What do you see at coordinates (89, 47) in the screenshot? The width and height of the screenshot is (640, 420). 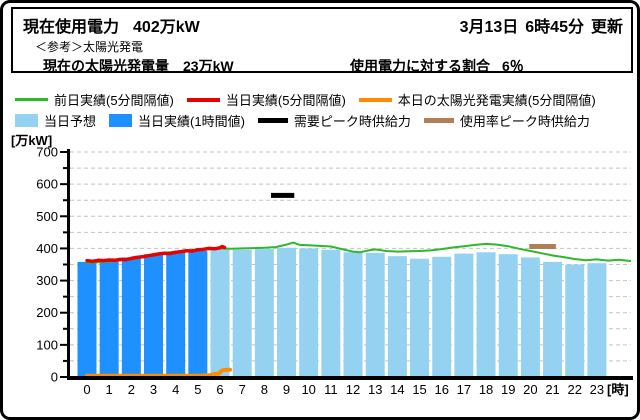 I see `solar-reference-note: ＜参考＞太陽光発電` at bounding box center [89, 47].